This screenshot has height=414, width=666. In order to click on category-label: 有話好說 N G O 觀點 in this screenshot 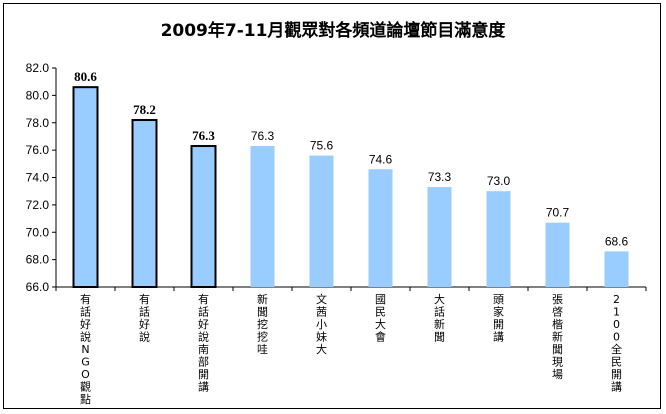, I will do `click(85, 349)`.